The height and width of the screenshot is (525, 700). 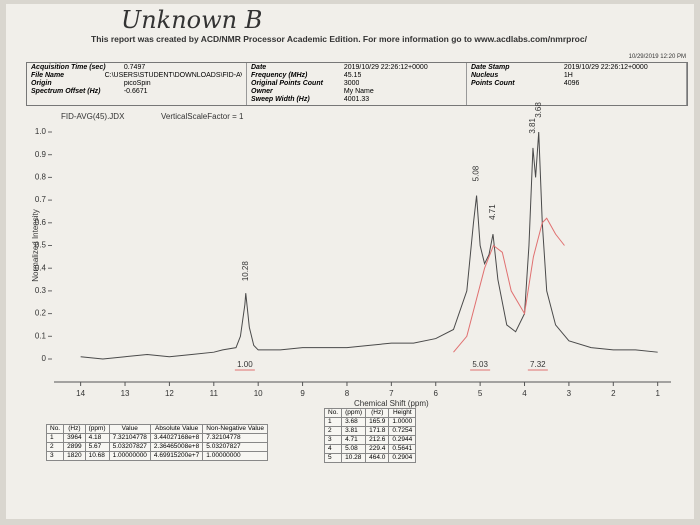 What do you see at coordinates (55, 456) in the screenshot?
I see `cell: 3` at bounding box center [55, 456].